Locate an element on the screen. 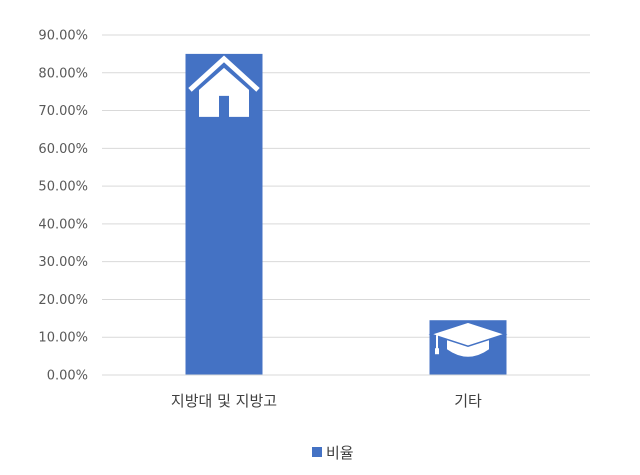  y-tick-label: 90.00% is located at coordinates (63, 36).